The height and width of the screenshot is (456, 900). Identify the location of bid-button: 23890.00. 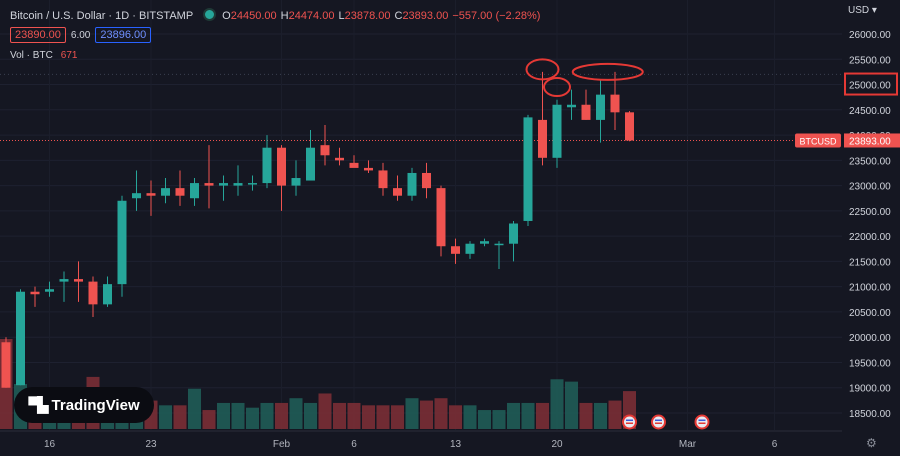
(38, 35).